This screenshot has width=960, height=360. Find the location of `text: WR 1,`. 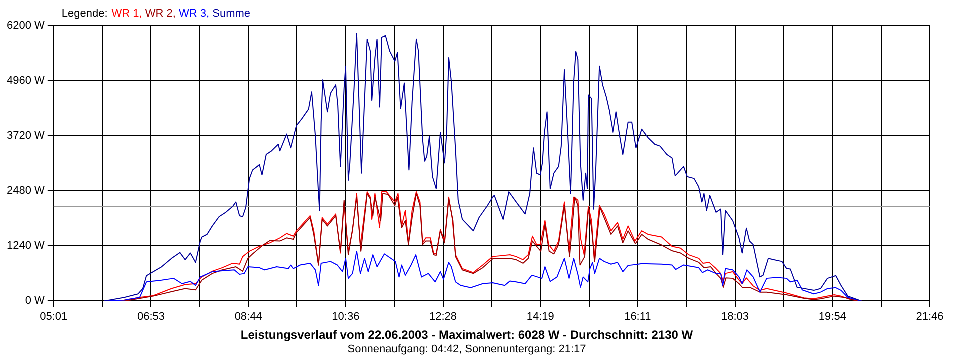

text: WR 1, is located at coordinates (127, 14).